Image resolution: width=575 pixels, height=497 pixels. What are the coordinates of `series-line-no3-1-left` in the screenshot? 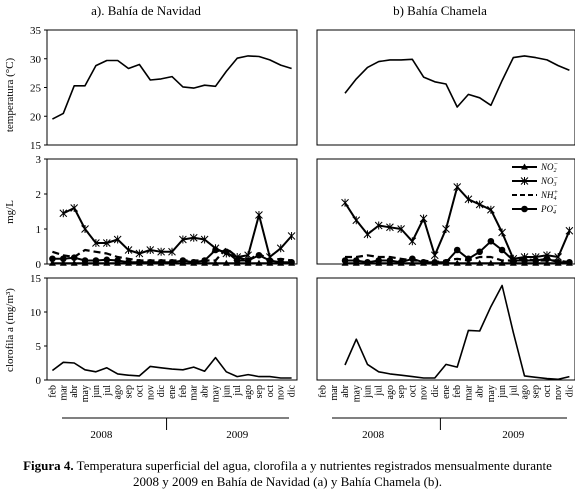 It's located at (177, 232).